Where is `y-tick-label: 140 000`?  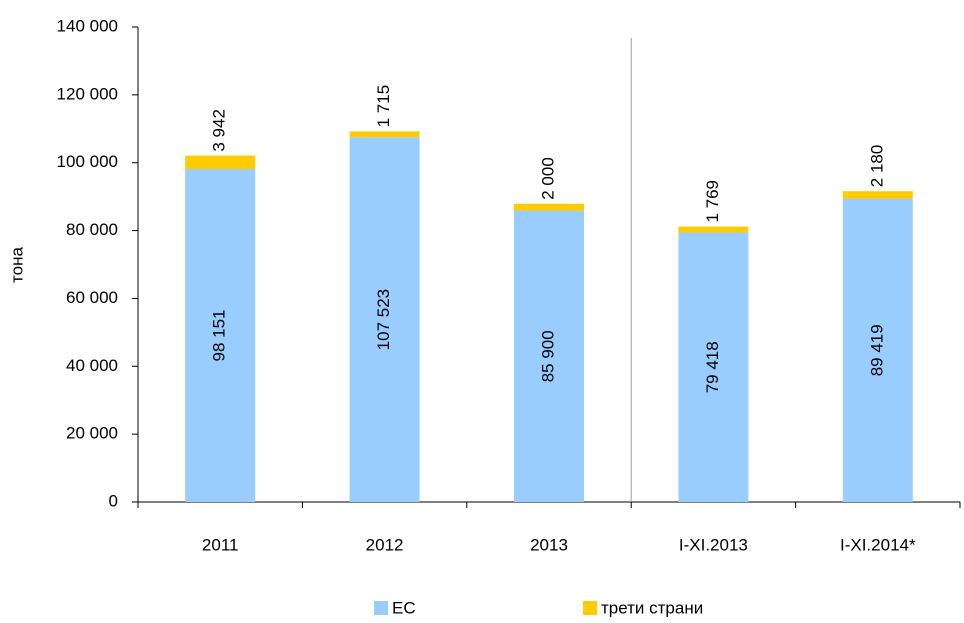 y-tick-label: 140 000 is located at coordinates (87, 25).